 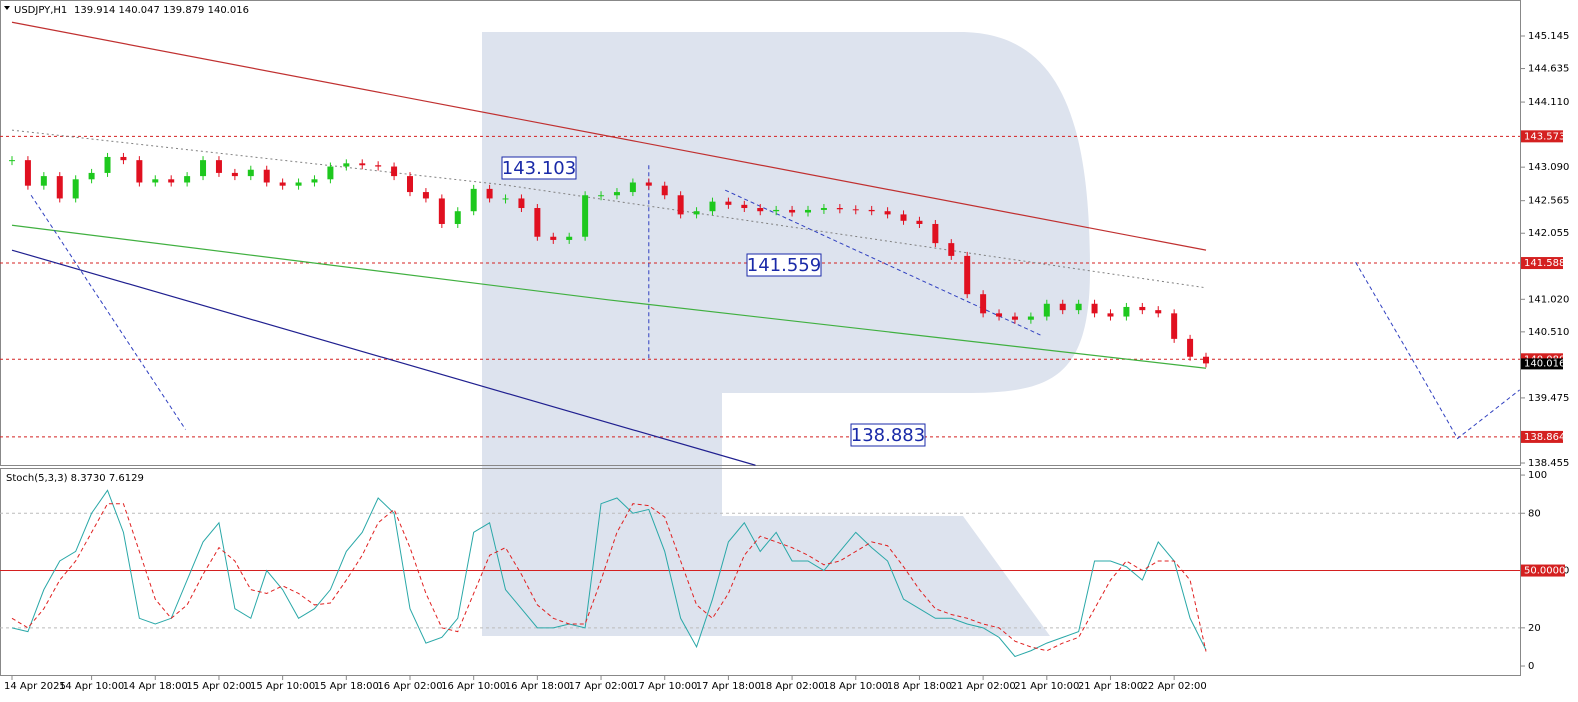 What do you see at coordinates (7, 8) in the screenshot?
I see `menu-arrow` at bounding box center [7, 8].